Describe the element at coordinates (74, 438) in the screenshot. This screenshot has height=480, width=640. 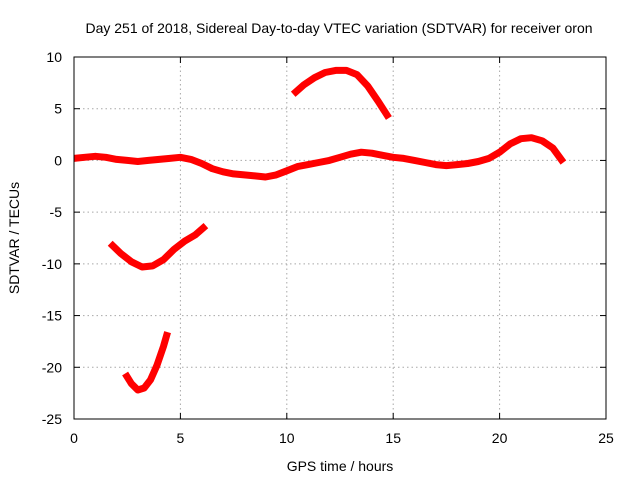
I see `x-tick-label: 0` at that location.